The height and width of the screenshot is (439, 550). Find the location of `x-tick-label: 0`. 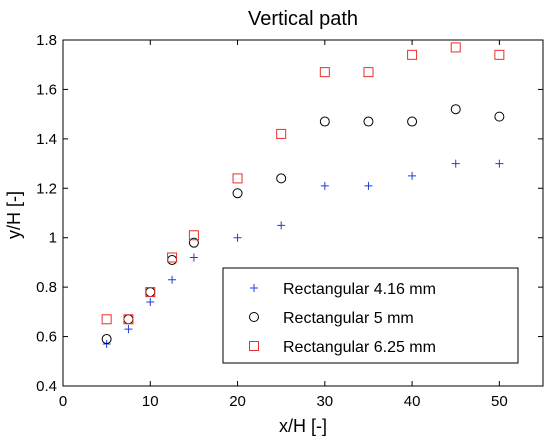

x-tick-label: 0 is located at coordinates (63, 401).